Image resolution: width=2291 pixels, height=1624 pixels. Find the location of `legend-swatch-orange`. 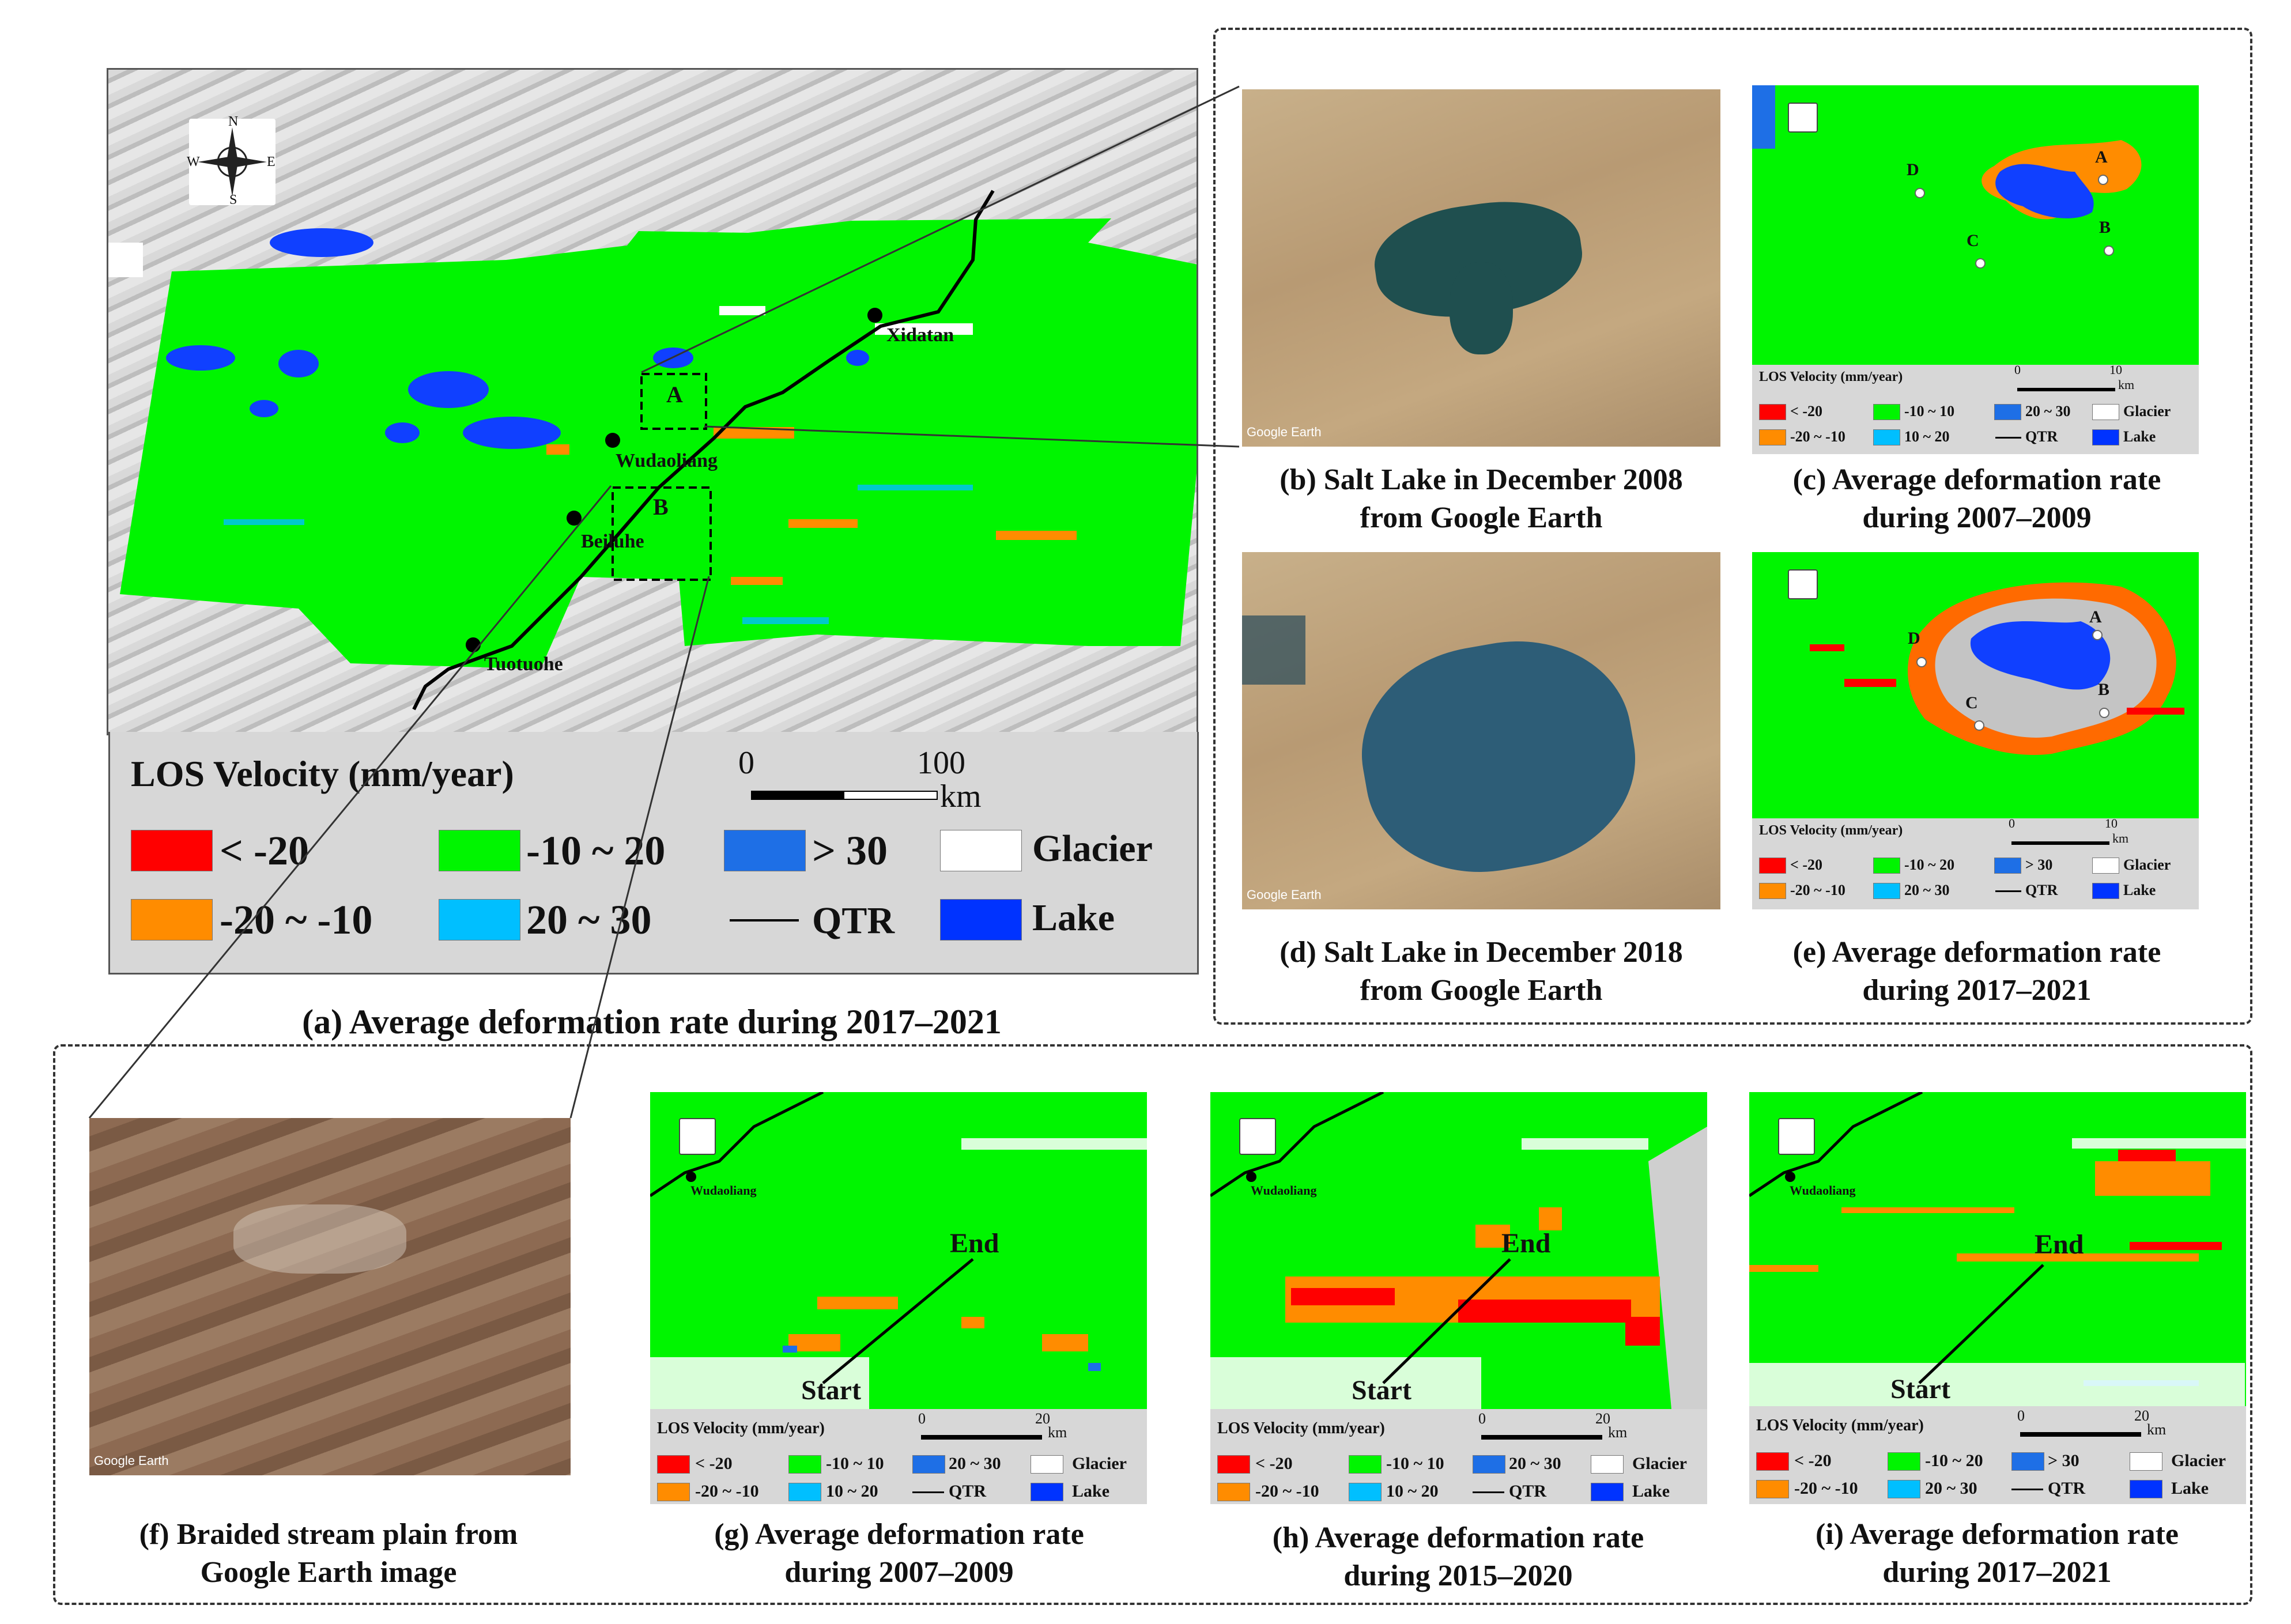

legend-swatch-orange is located at coordinates (172, 920).